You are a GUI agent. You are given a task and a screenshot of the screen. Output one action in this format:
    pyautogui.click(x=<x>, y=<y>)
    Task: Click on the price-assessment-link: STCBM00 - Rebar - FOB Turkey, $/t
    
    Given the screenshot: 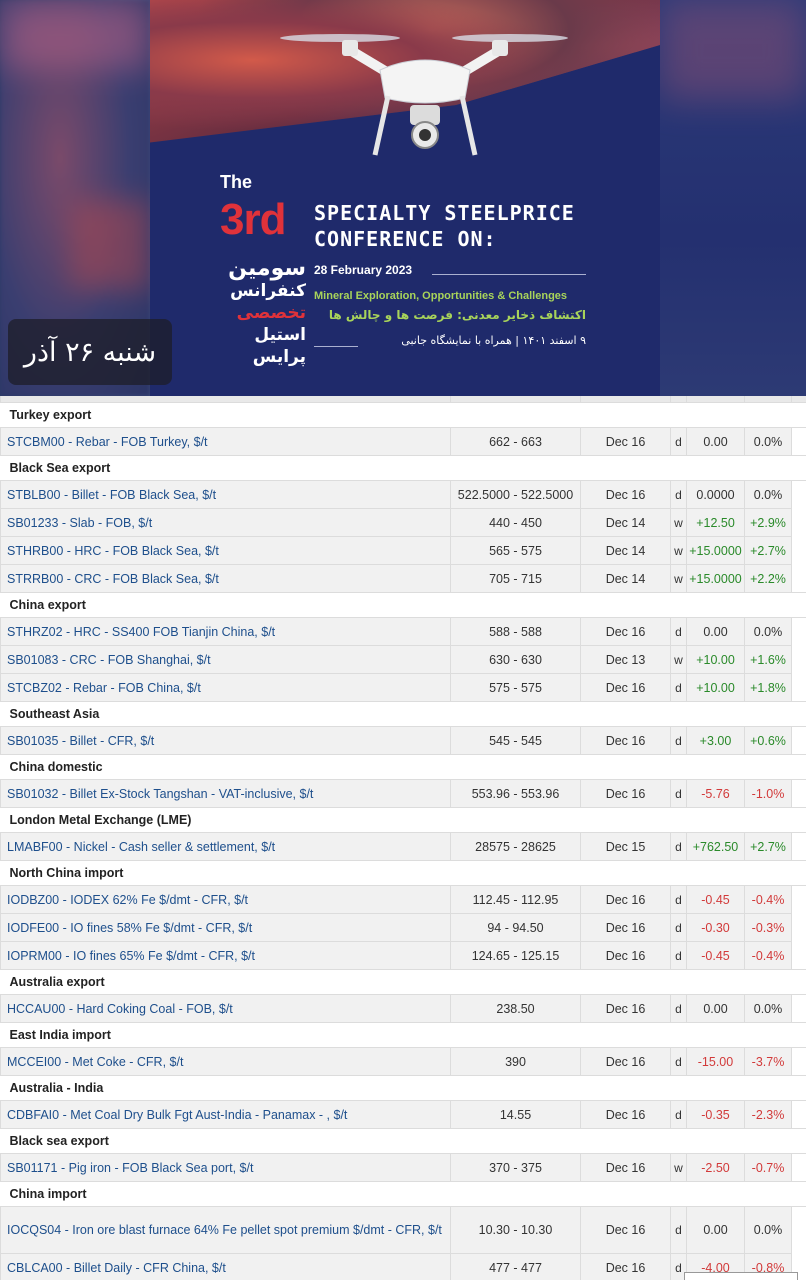 What is the action you would take?
    pyautogui.click(x=225, y=441)
    